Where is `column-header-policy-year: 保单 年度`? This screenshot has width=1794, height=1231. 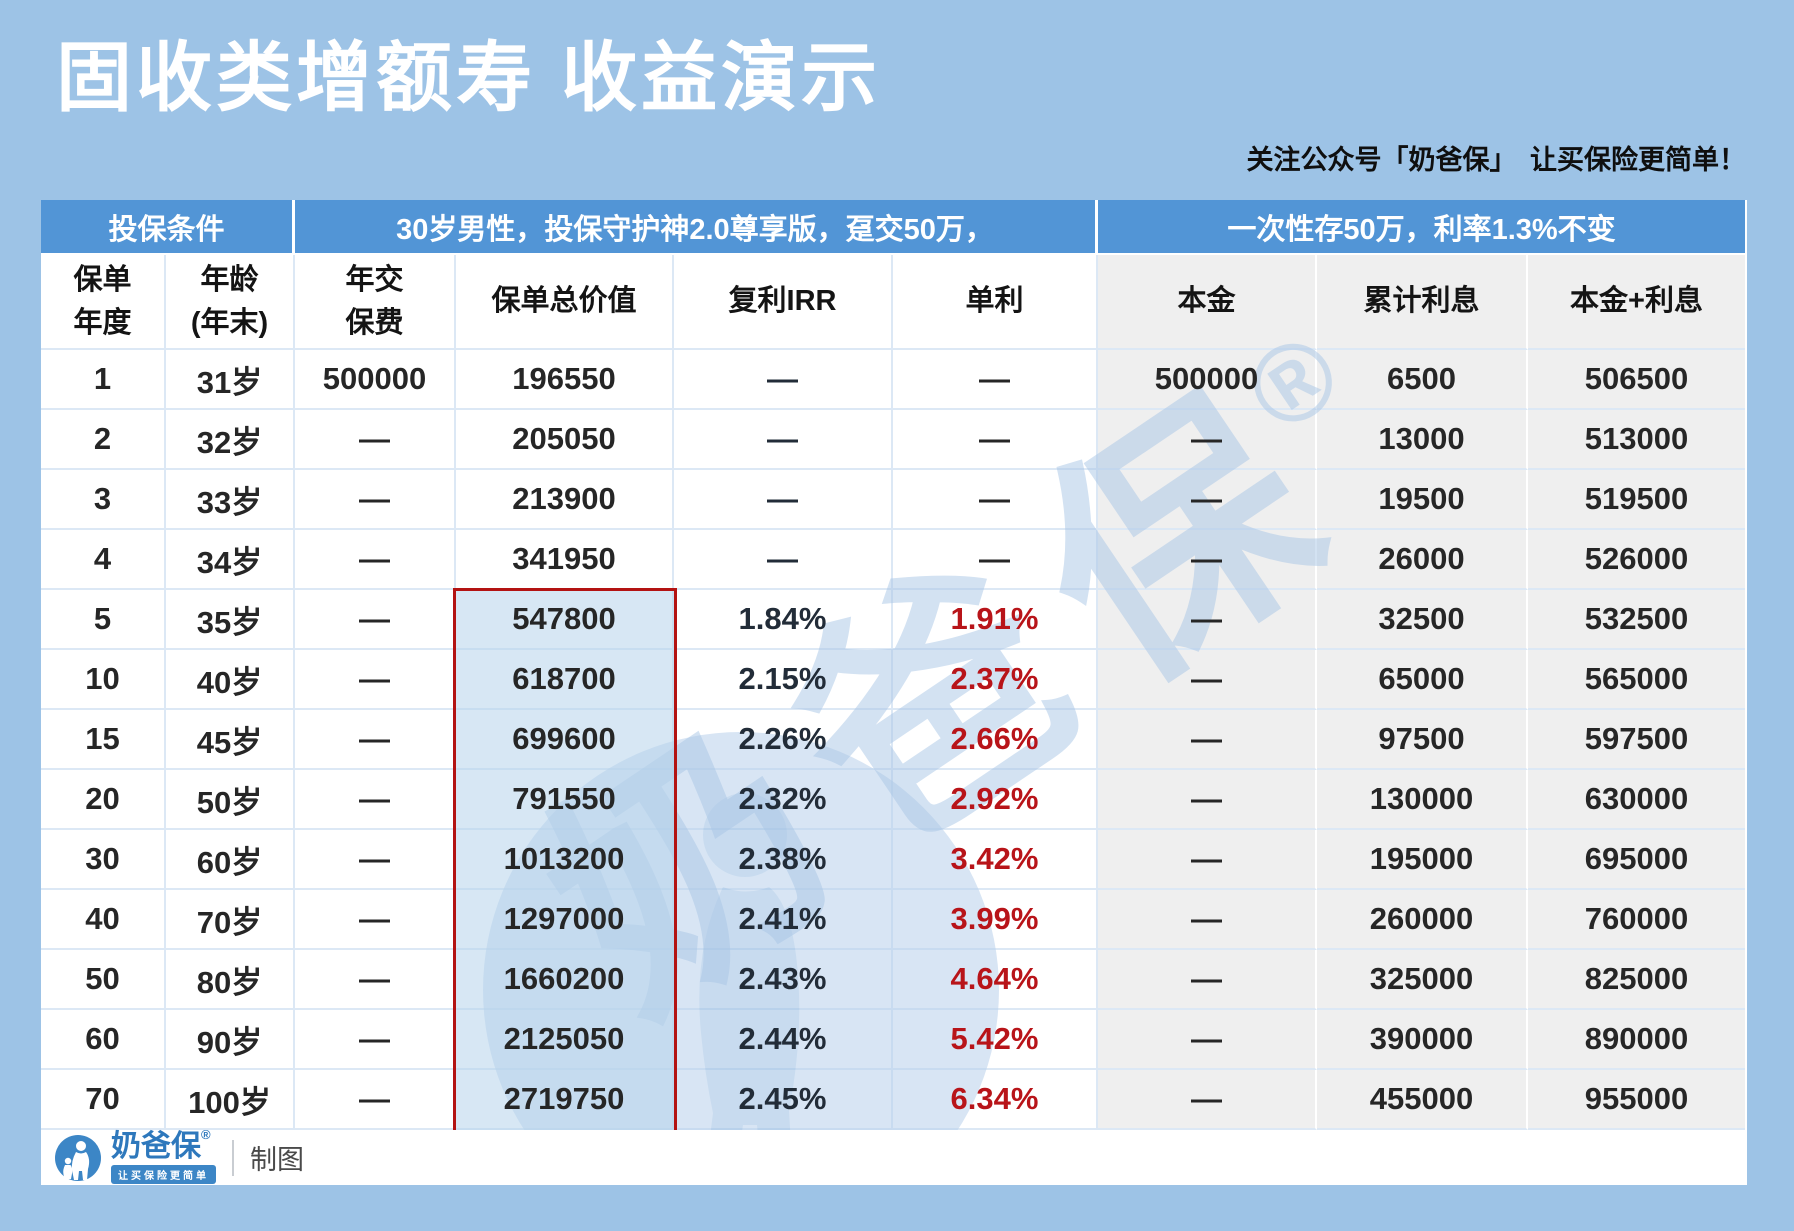
column-header-policy-year: 保单 年度 is located at coordinates (103, 302).